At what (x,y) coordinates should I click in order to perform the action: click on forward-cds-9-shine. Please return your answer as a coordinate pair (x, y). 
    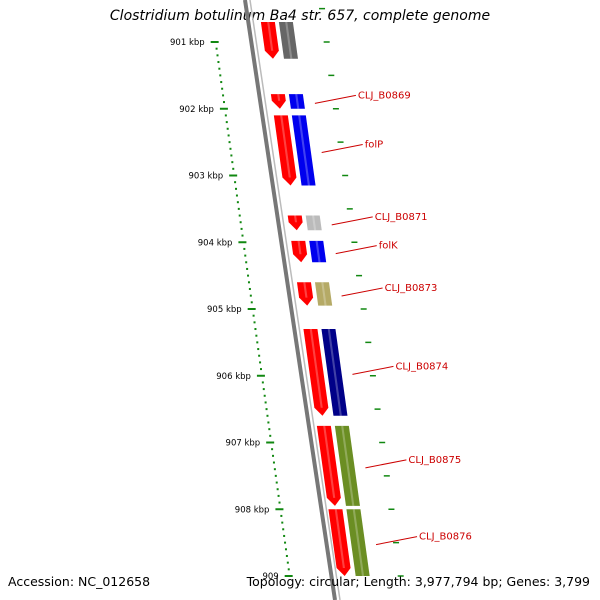
    Looking at the image, I should click on (339, 538).